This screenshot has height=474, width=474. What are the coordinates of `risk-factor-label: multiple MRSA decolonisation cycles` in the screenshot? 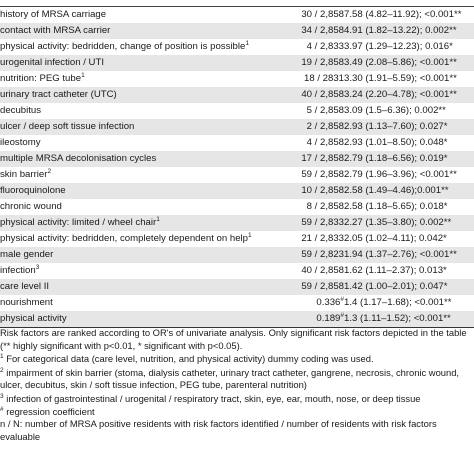 It's located at (78, 158).